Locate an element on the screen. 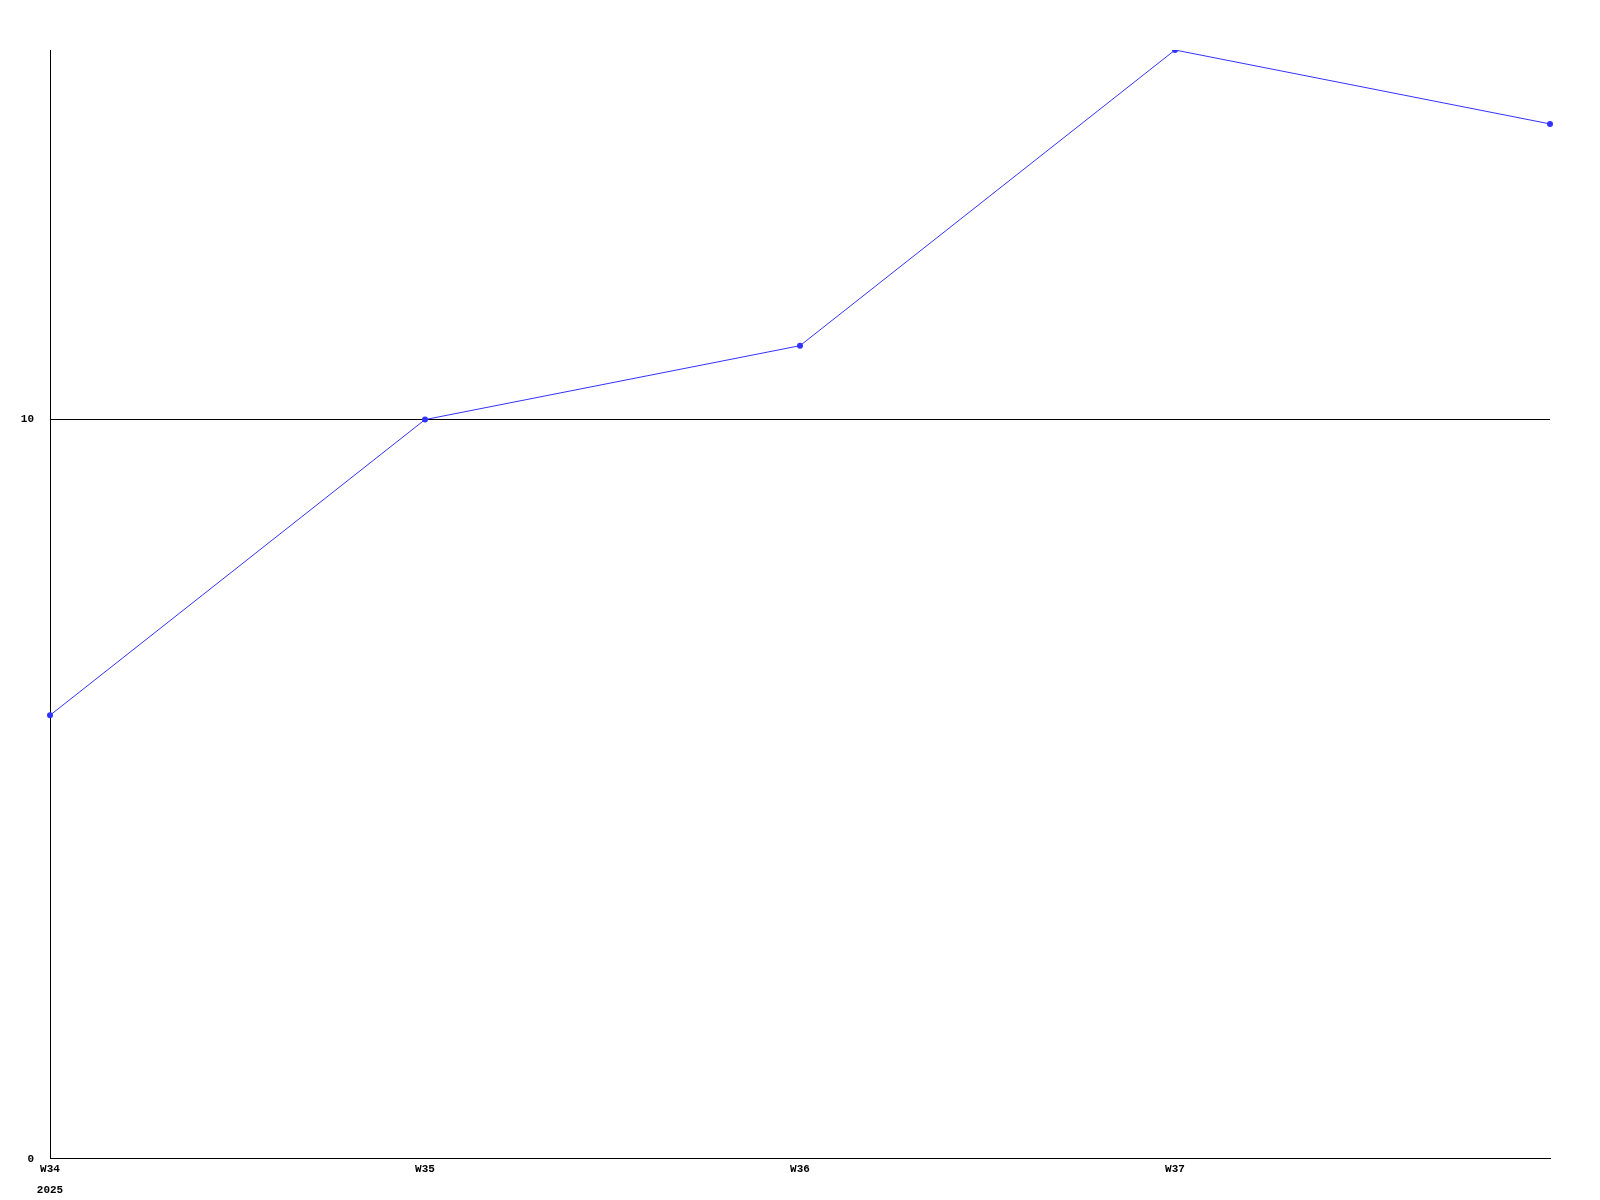  y-tick-label: 0 is located at coordinates (30, 1158).